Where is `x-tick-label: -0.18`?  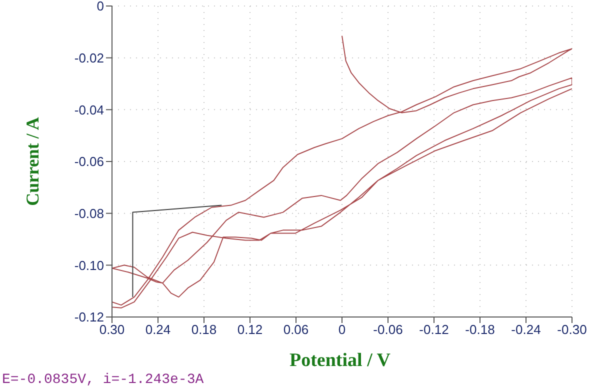
x-tick-label: -0.18 is located at coordinates (480, 330).